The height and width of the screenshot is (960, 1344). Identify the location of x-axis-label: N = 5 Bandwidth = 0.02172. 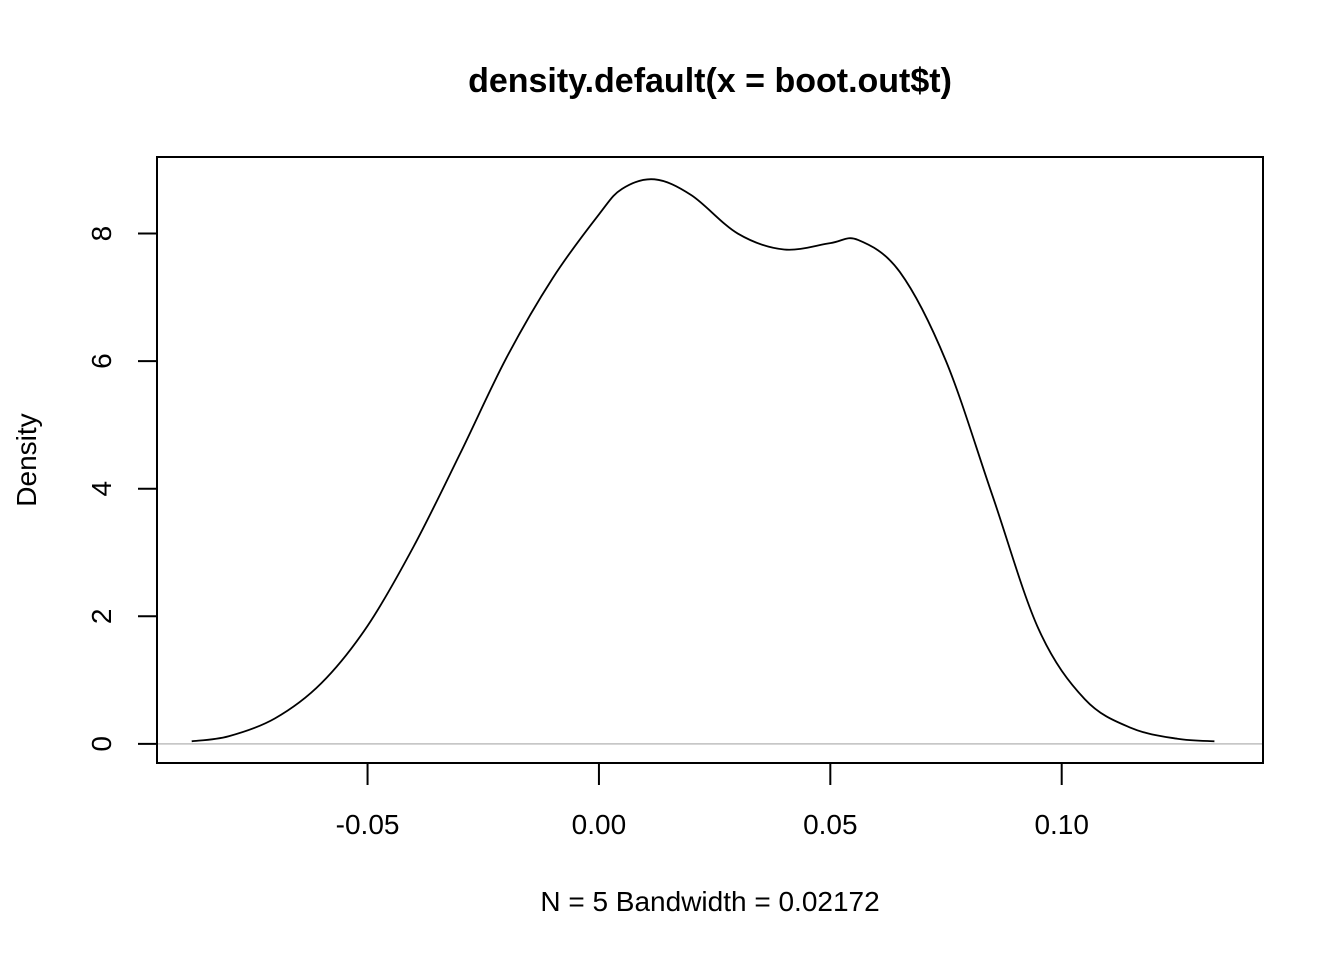
(709, 901).